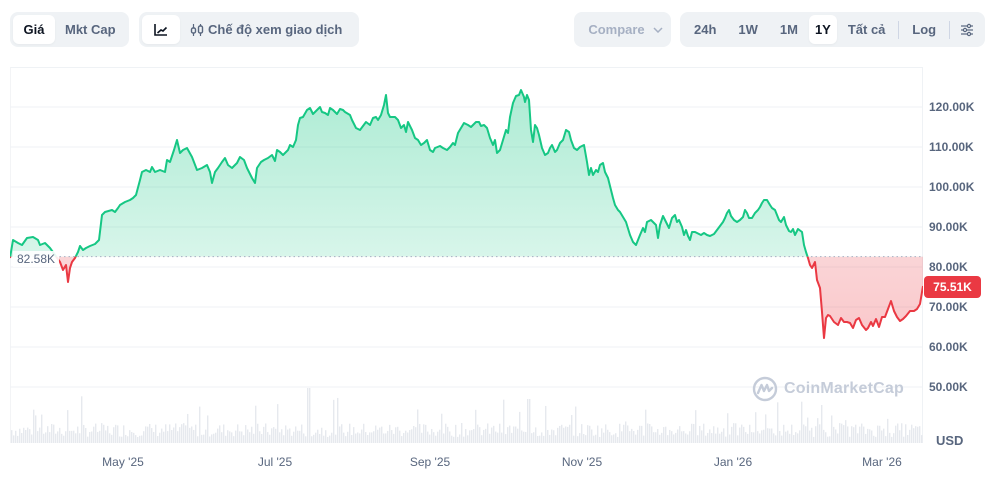 This screenshot has height=493, width=992. What do you see at coordinates (952, 187) in the screenshot?
I see `y-tick-label: 100.00K` at bounding box center [952, 187].